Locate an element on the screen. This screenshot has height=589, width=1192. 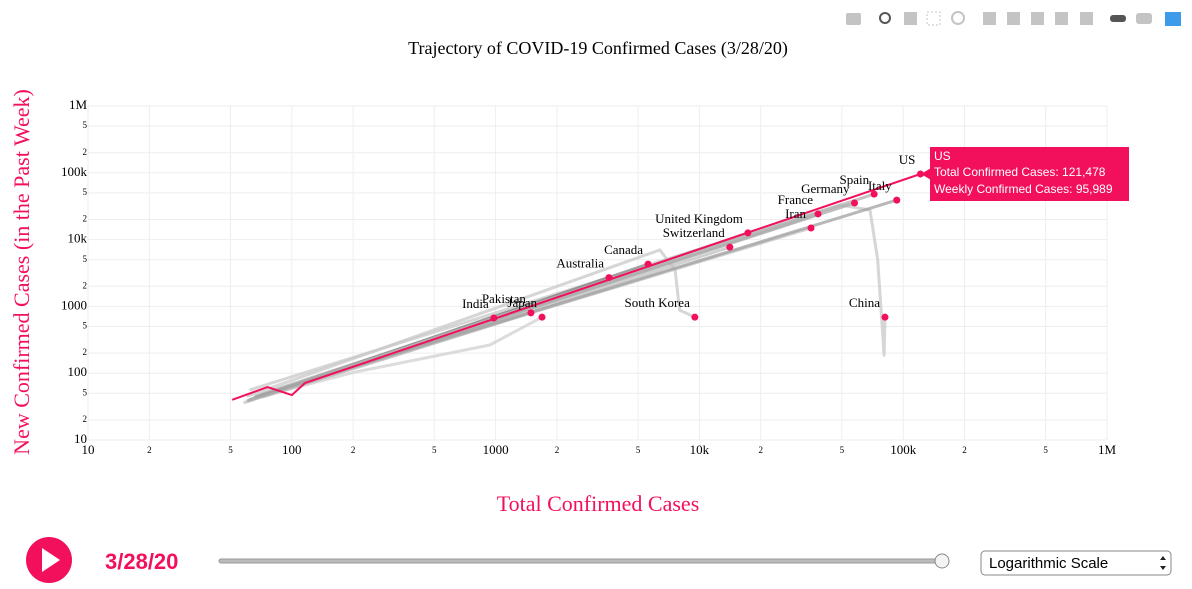
tooltip-title: US is located at coordinates (942, 156).